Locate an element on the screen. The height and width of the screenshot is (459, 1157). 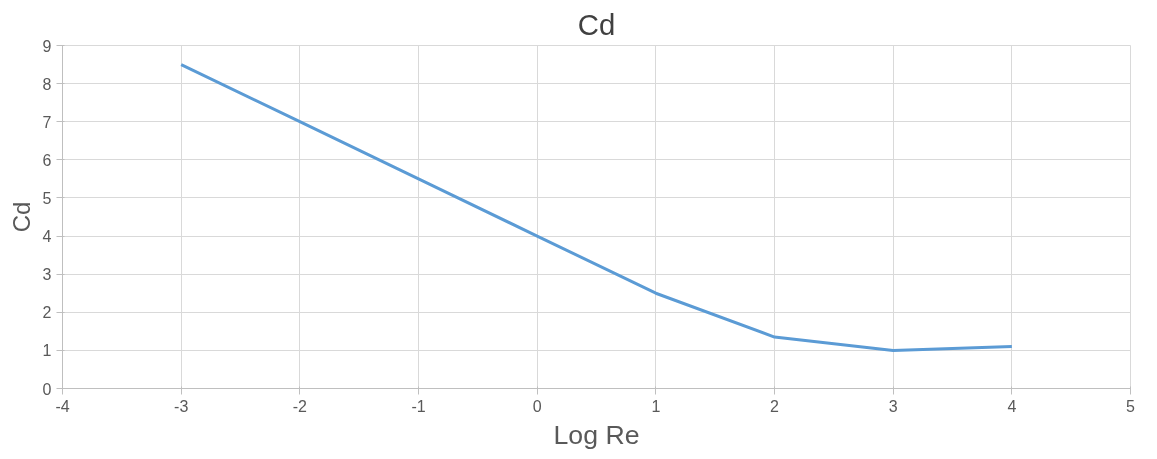
y-axis-title: Cd is located at coordinates (21, 217).